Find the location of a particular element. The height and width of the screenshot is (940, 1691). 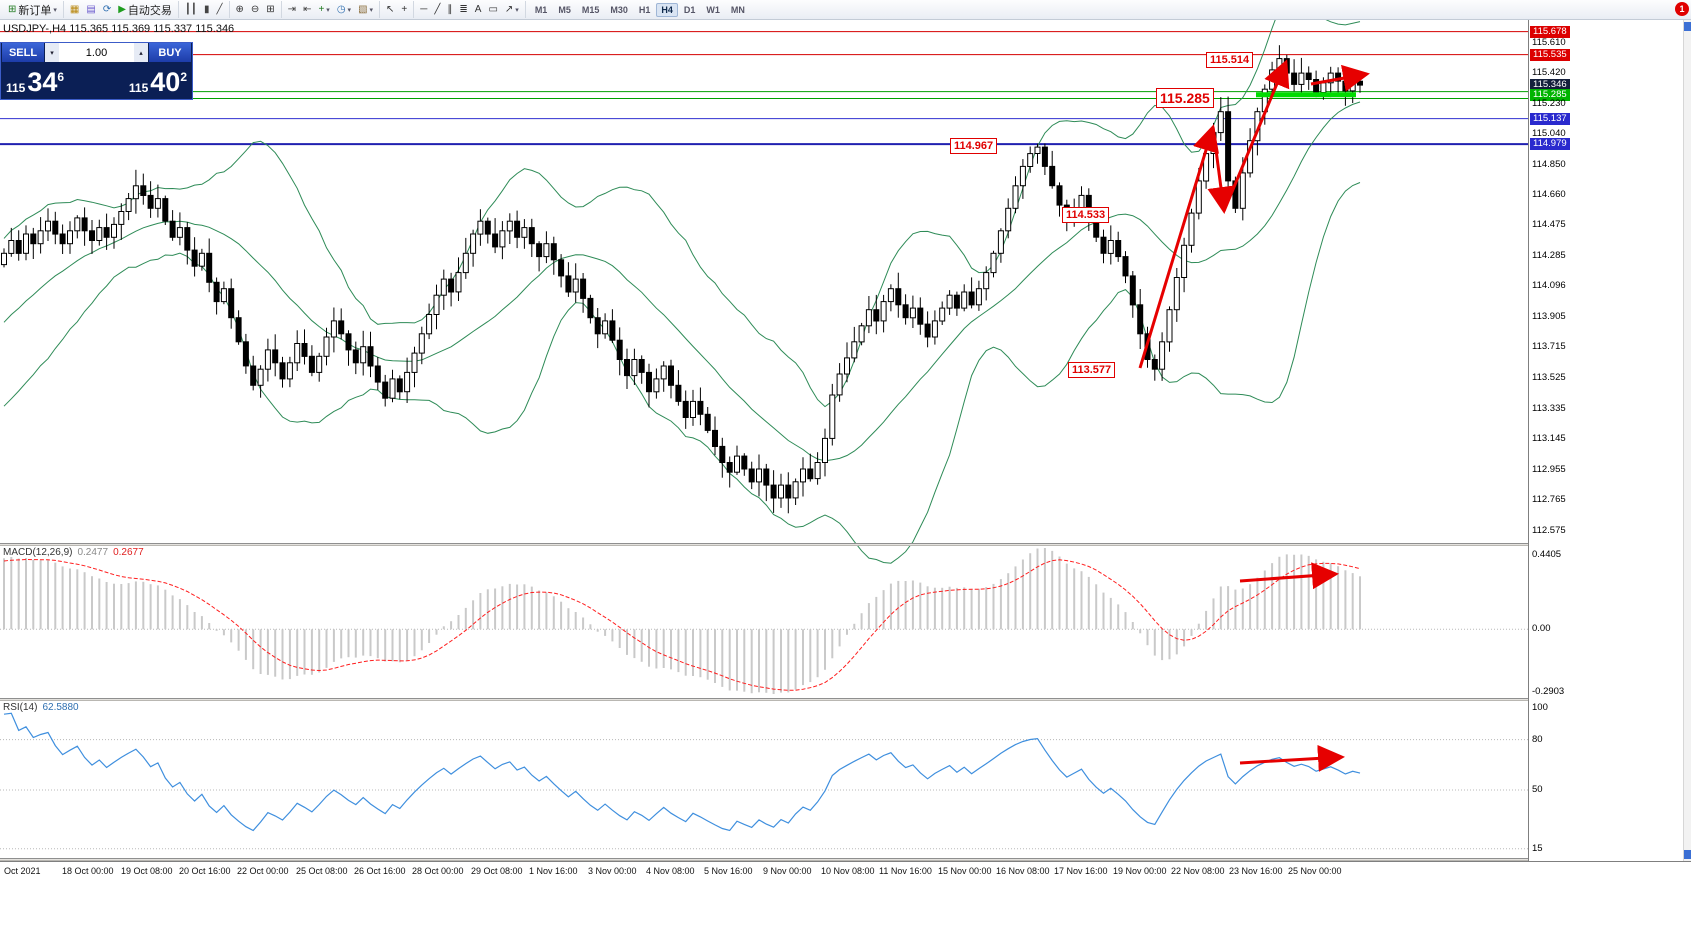

chart-shift-button: ⇤ is located at coordinates (307, 10).